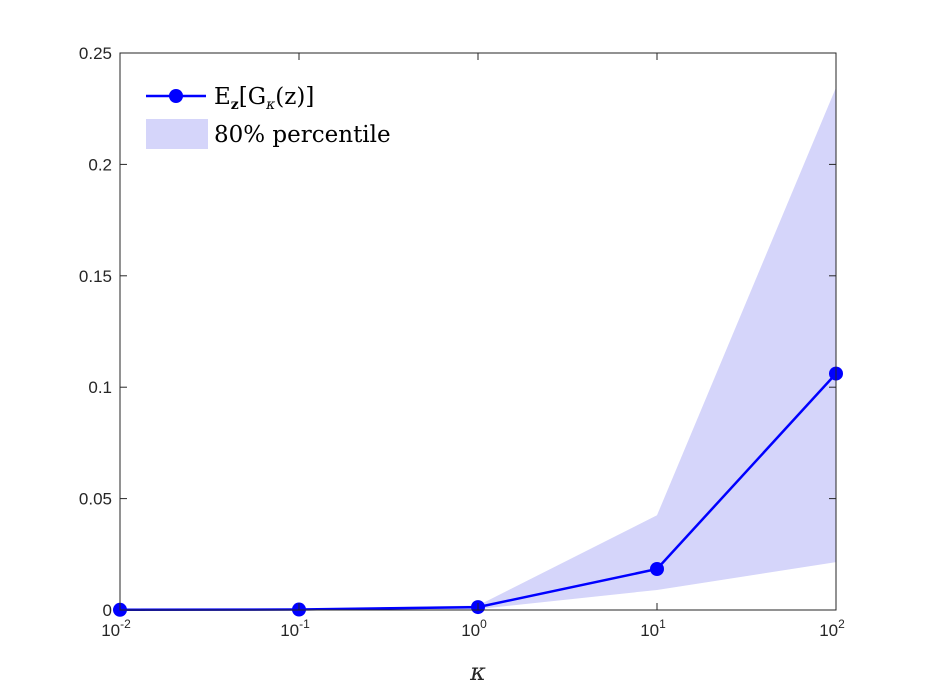  What do you see at coordinates (100, 387) in the screenshot?
I see `y-tick-label: 0.1` at bounding box center [100, 387].